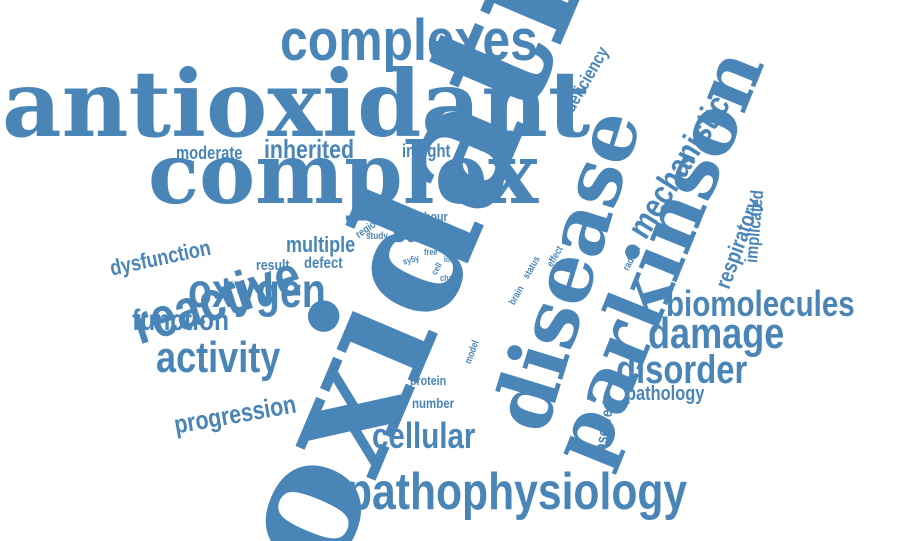  What do you see at coordinates (665, 394) in the screenshot?
I see `word-pathology: pathology` at bounding box center [665, 394].